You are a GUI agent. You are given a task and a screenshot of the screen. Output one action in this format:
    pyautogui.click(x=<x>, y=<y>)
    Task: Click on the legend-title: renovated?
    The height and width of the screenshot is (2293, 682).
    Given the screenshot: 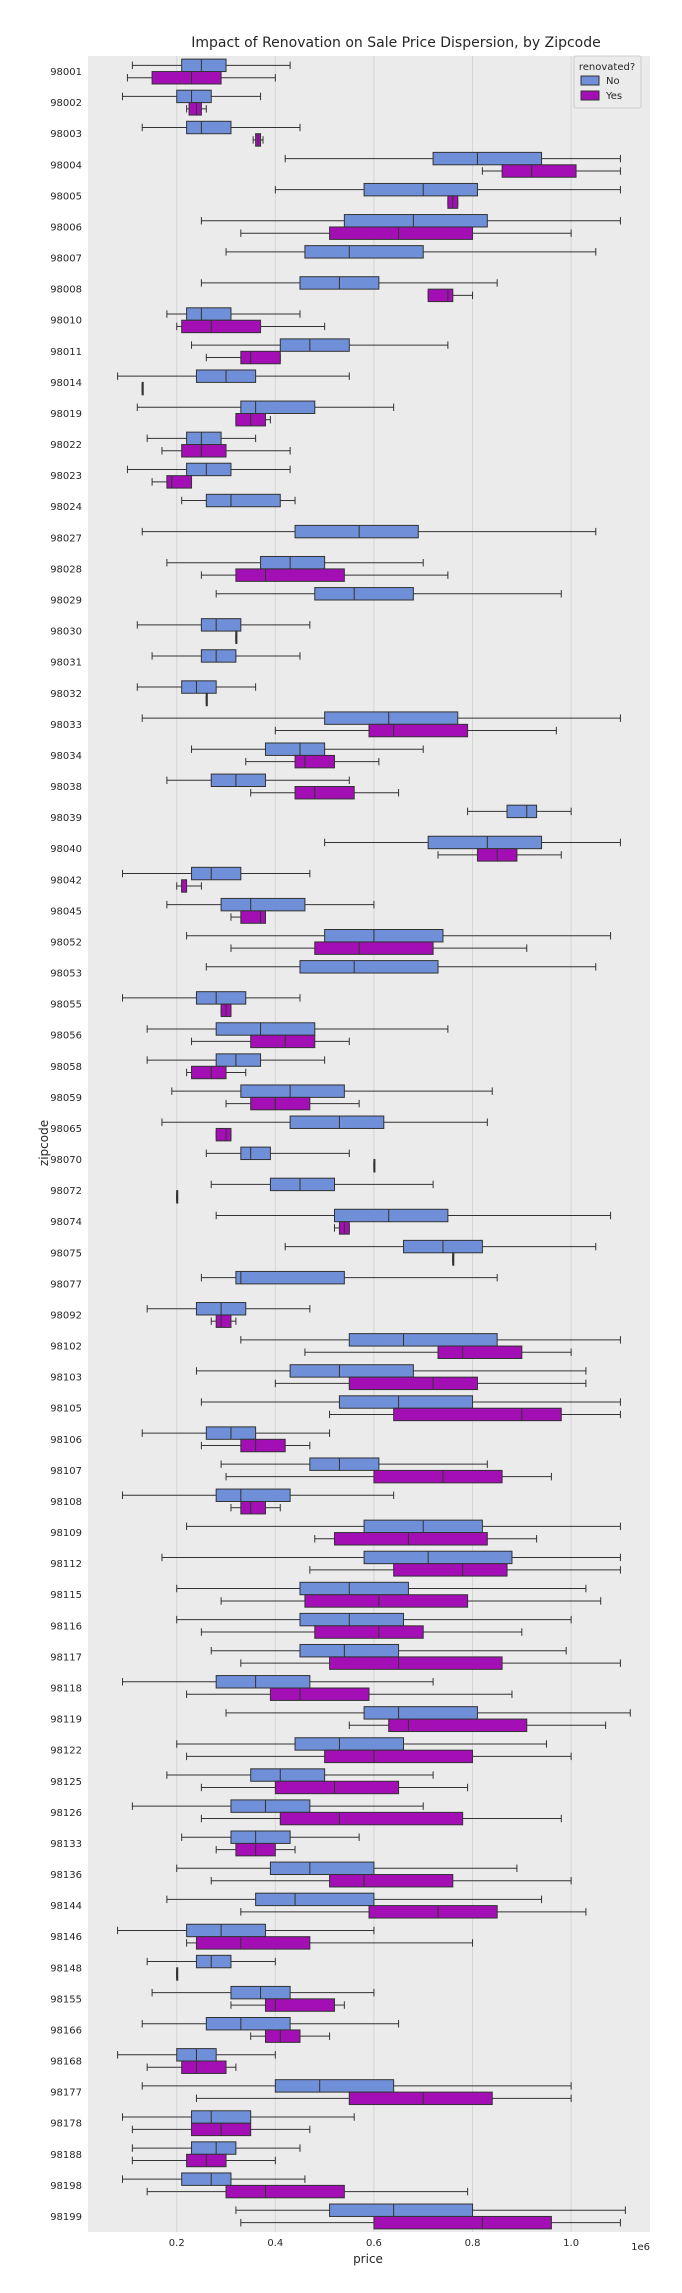 What is the action you would take?
    pyautogui.click(x=607, y=67)
    